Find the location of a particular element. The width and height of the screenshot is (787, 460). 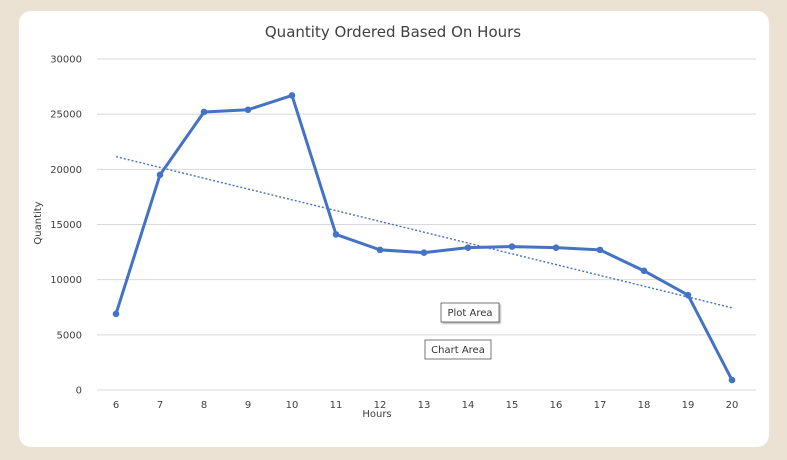

x-tick-label: 15 is located at coordinates (512, 405).